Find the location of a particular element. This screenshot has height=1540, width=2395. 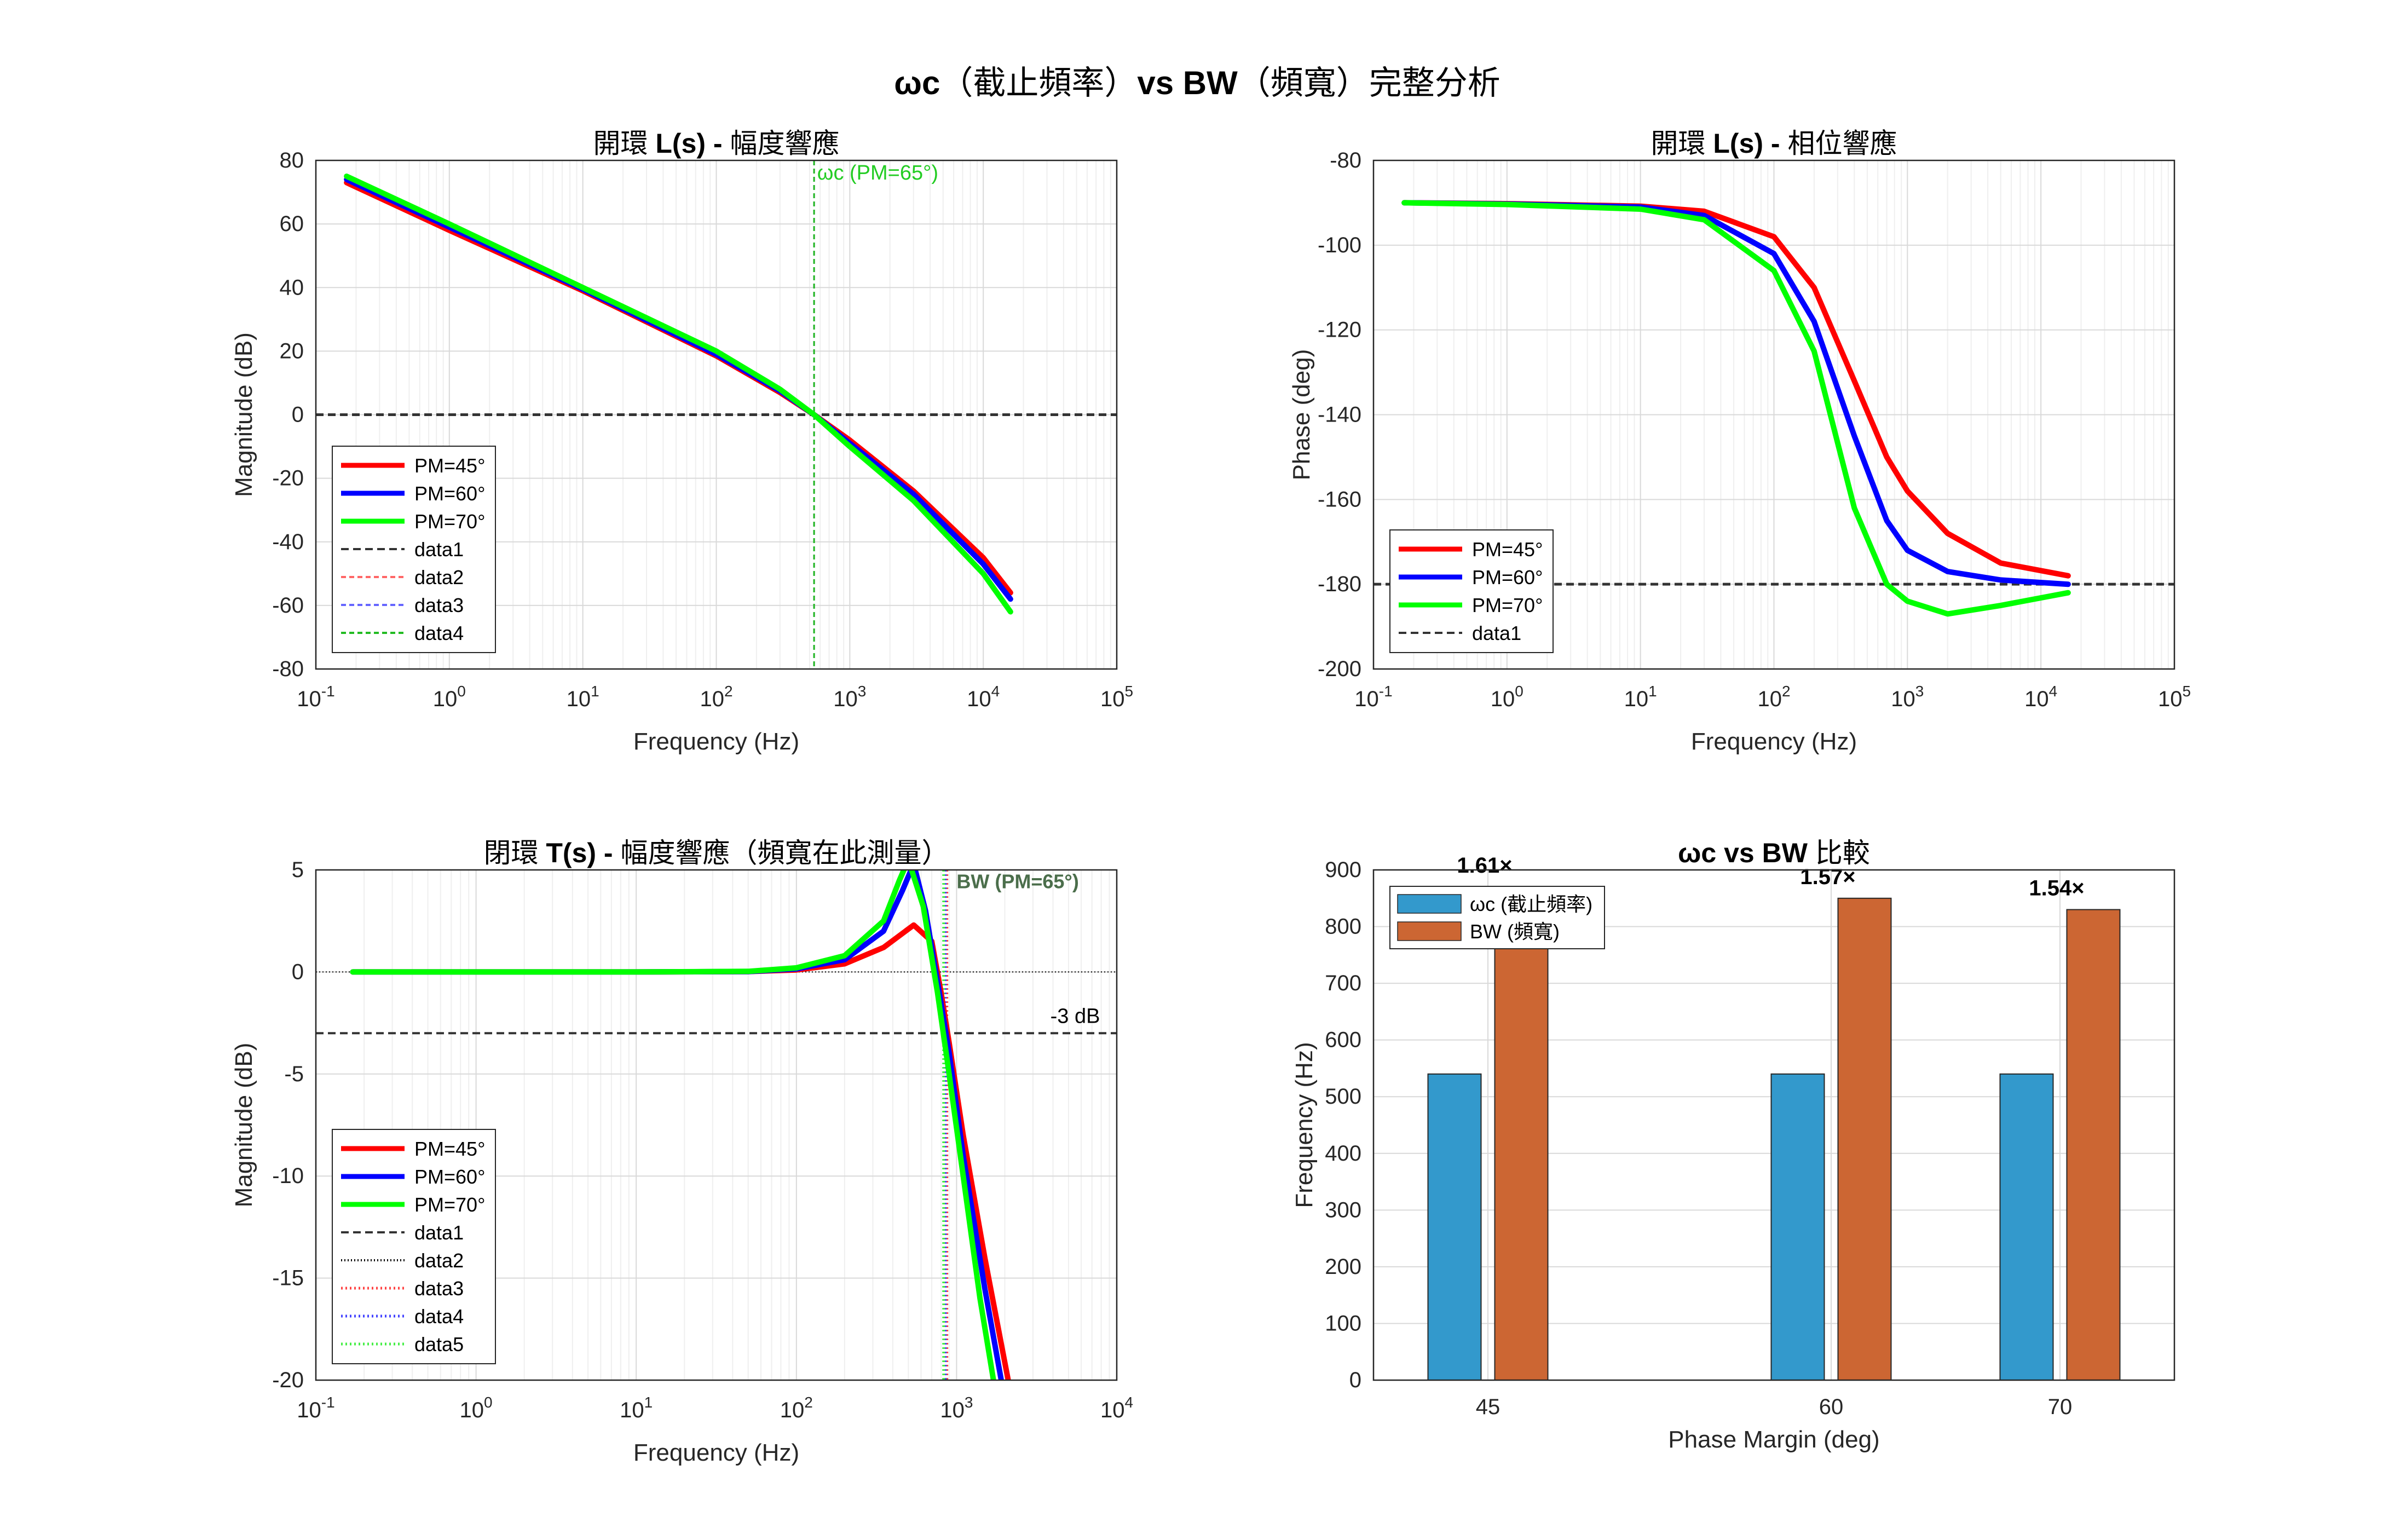

y-tick-label: 700 is located at coordinates (1343, 983).